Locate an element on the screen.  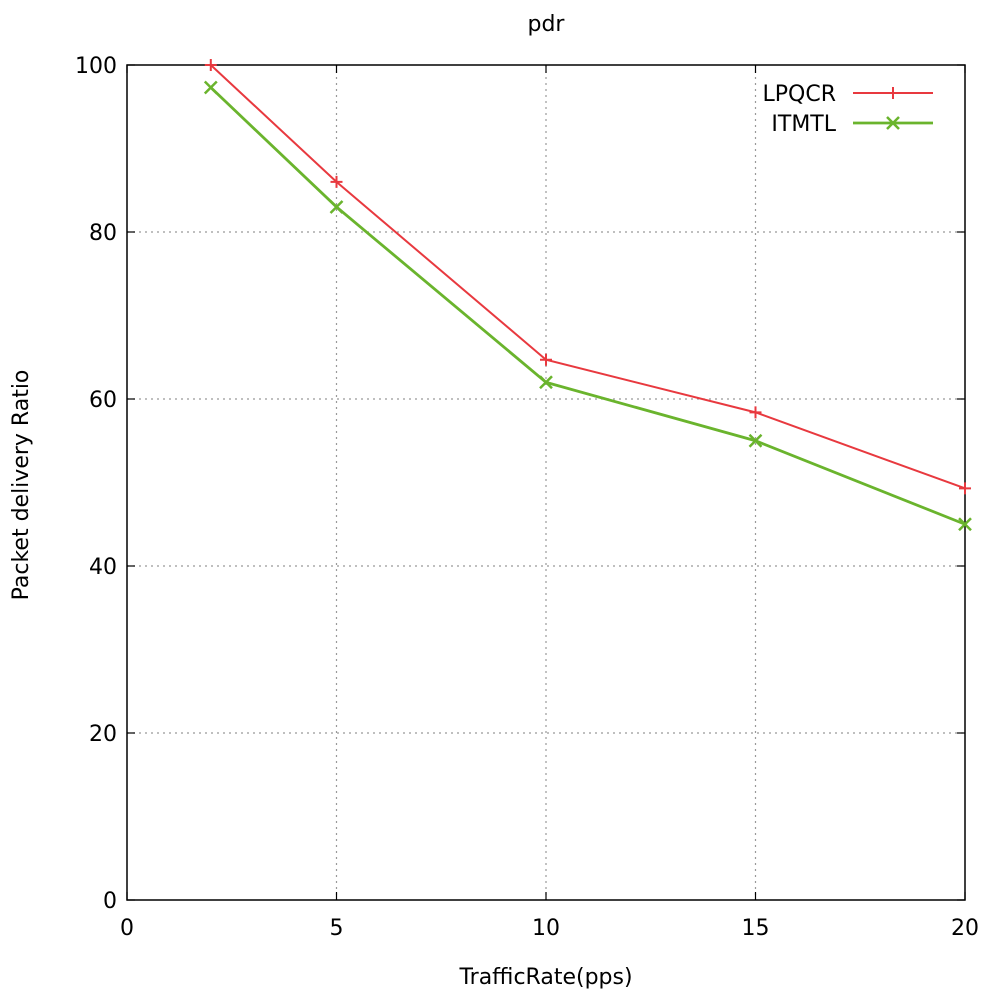
x-tick-label: 15 is located at coordinates (756, 928).